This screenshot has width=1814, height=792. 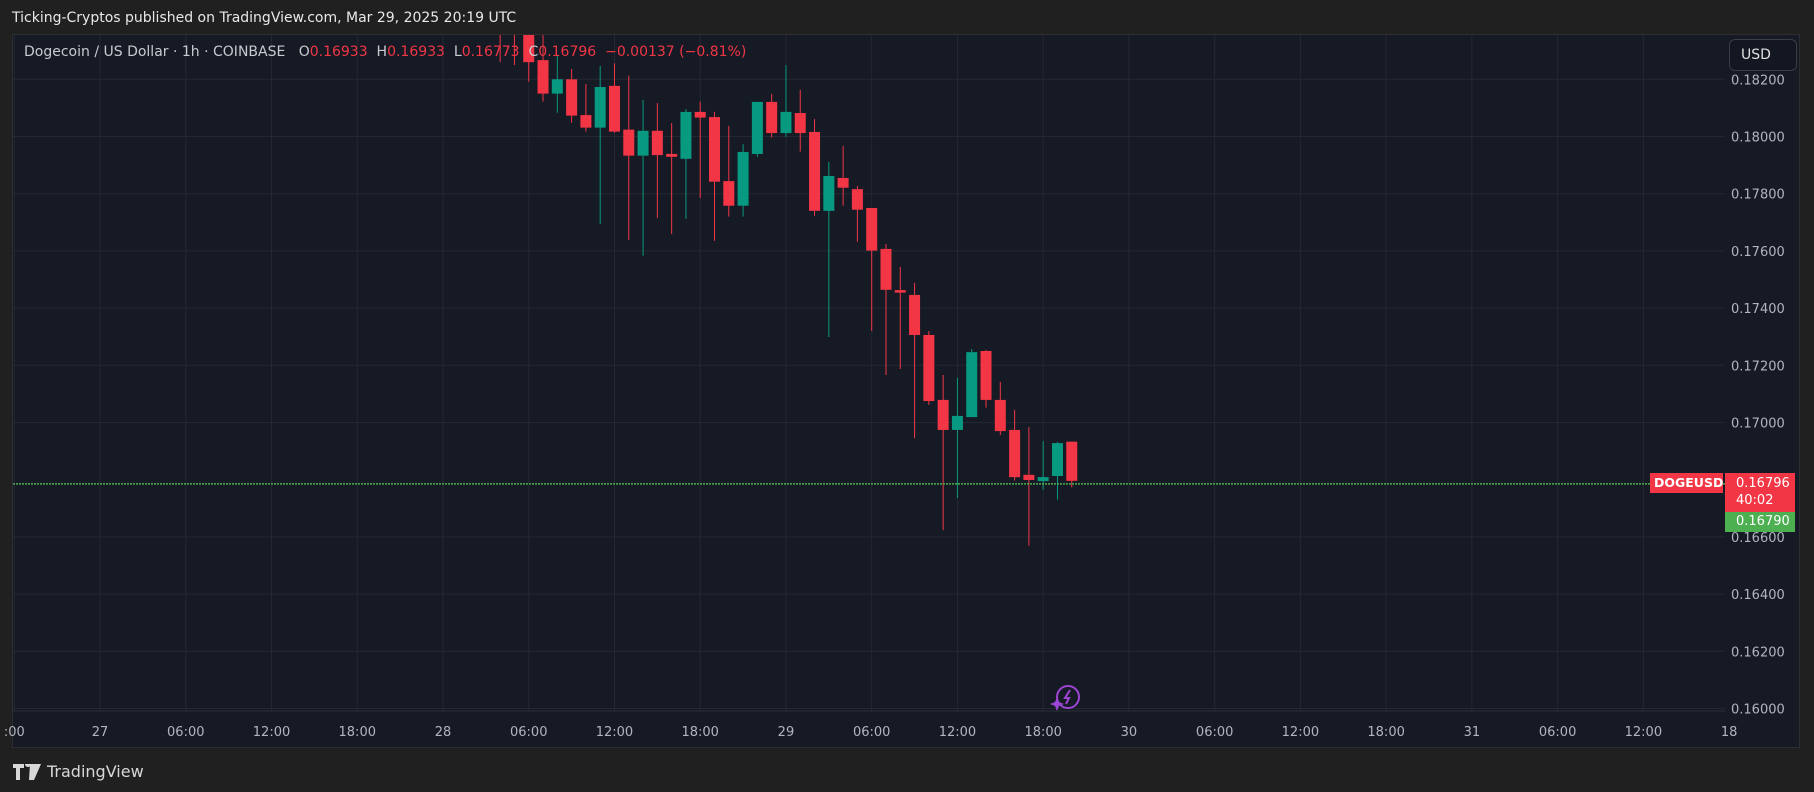 What do you see at coordinates (1763, 483) in the screenshot?
I see `last-price: 0.16796` at bounding box center [1763, 483].